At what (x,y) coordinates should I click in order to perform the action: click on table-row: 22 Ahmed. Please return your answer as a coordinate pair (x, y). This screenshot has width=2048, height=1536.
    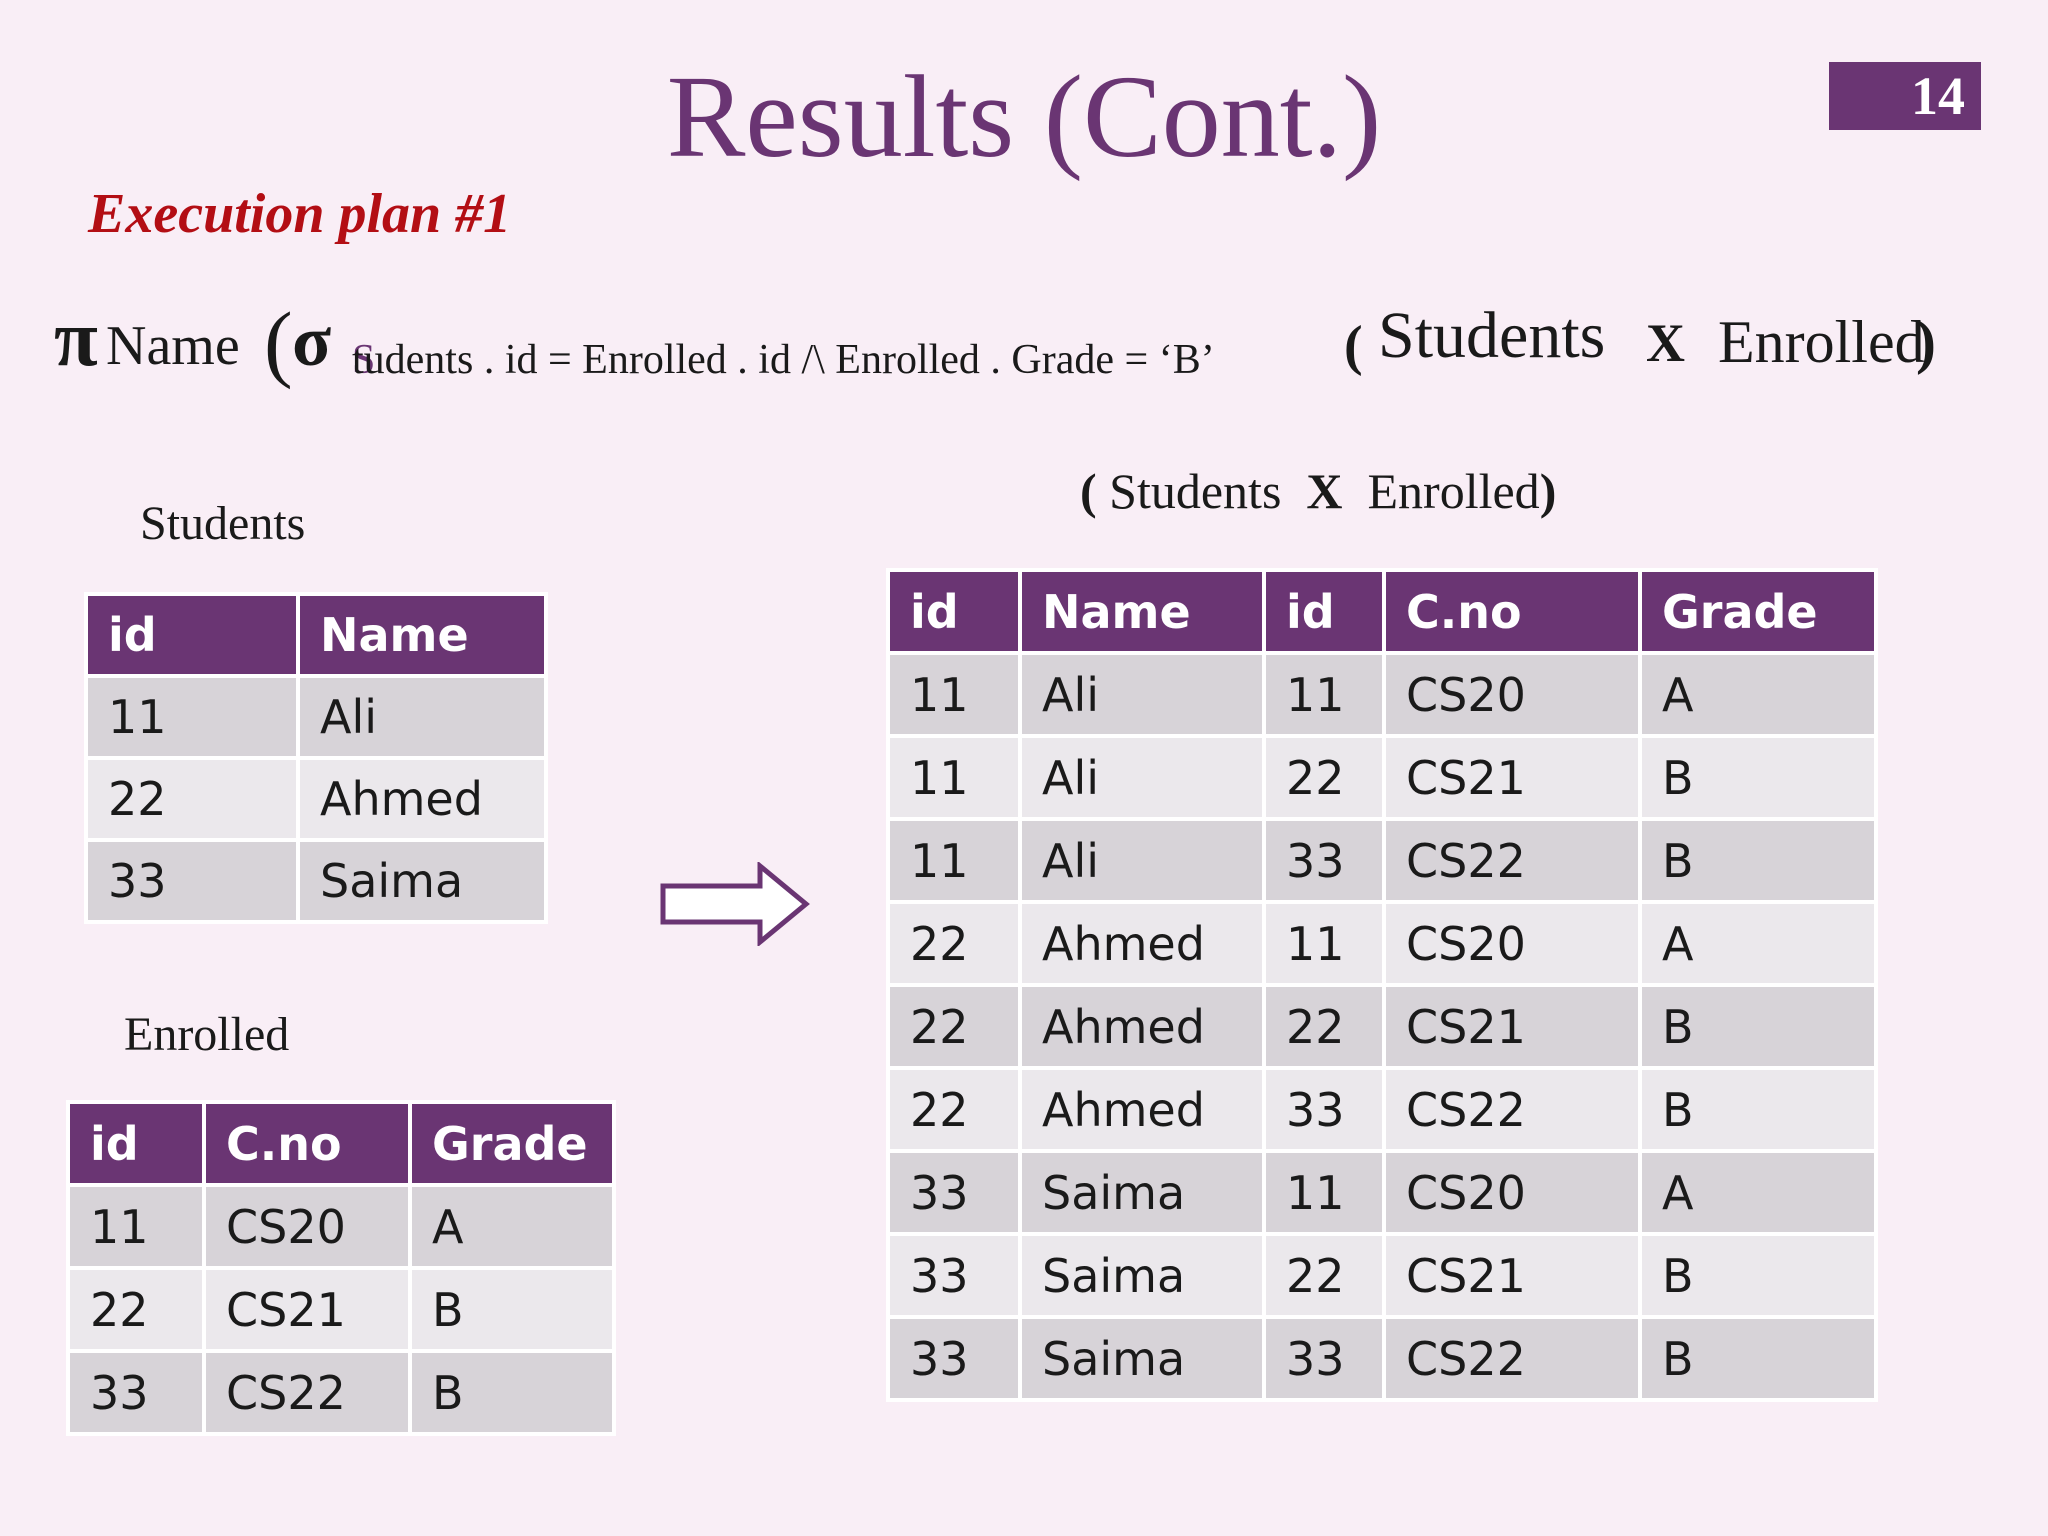
    Looking at the image, I should click on (316, 799).